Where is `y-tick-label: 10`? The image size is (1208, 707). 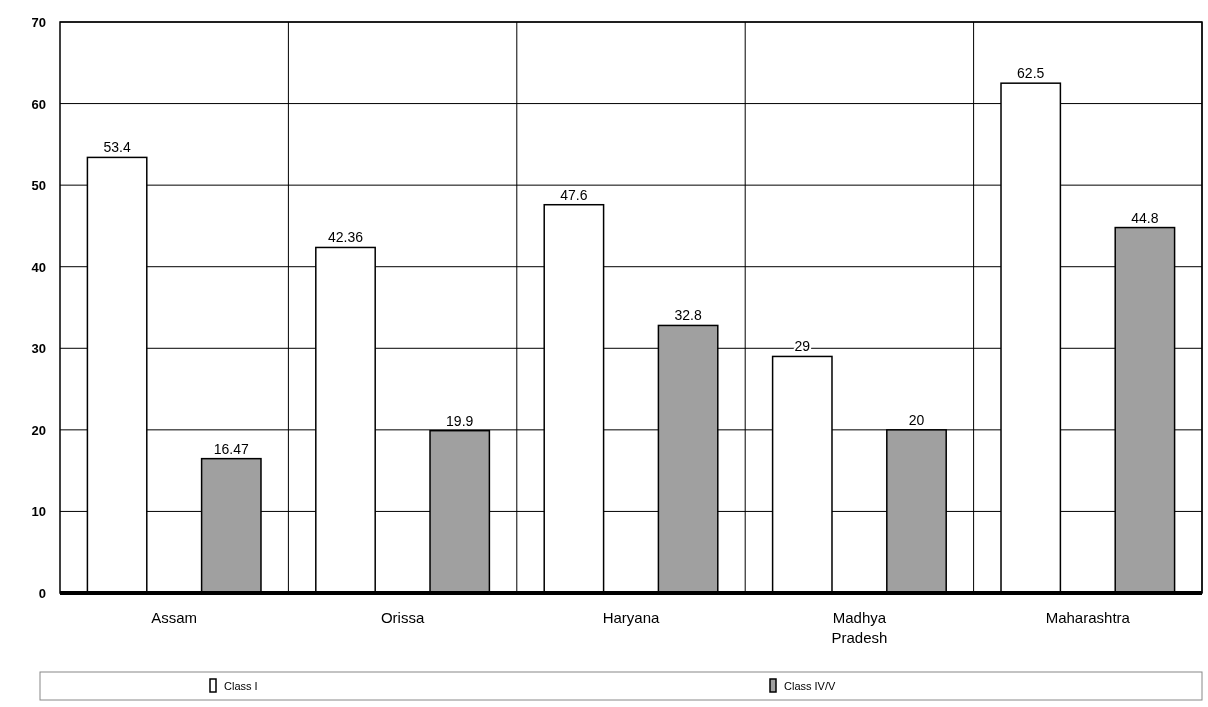
y-tick-label: 10 is located at coordinates (38, 512).